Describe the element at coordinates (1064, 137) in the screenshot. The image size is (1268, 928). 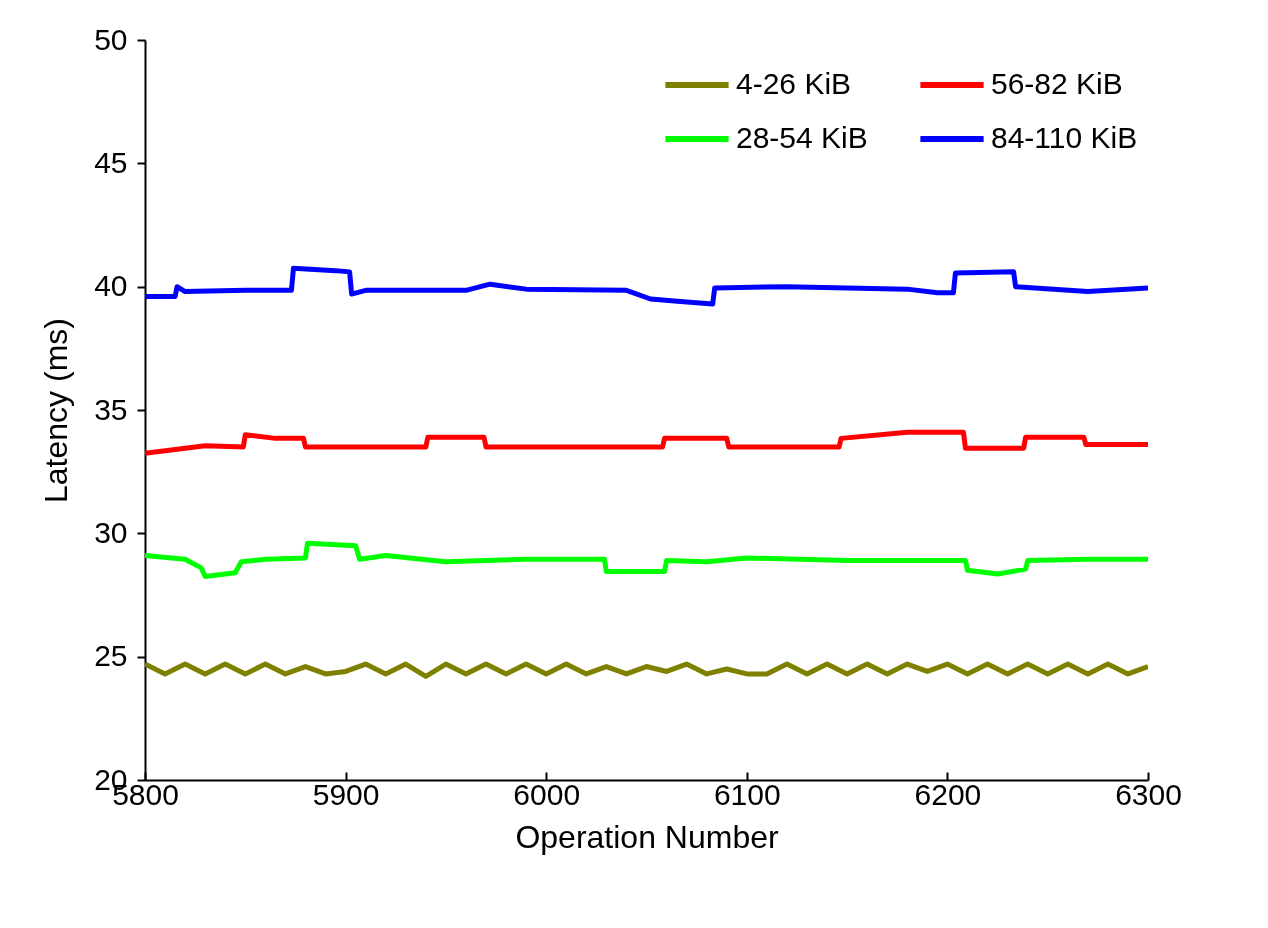
I see `legend-label: 84-110 KiB` at that location.